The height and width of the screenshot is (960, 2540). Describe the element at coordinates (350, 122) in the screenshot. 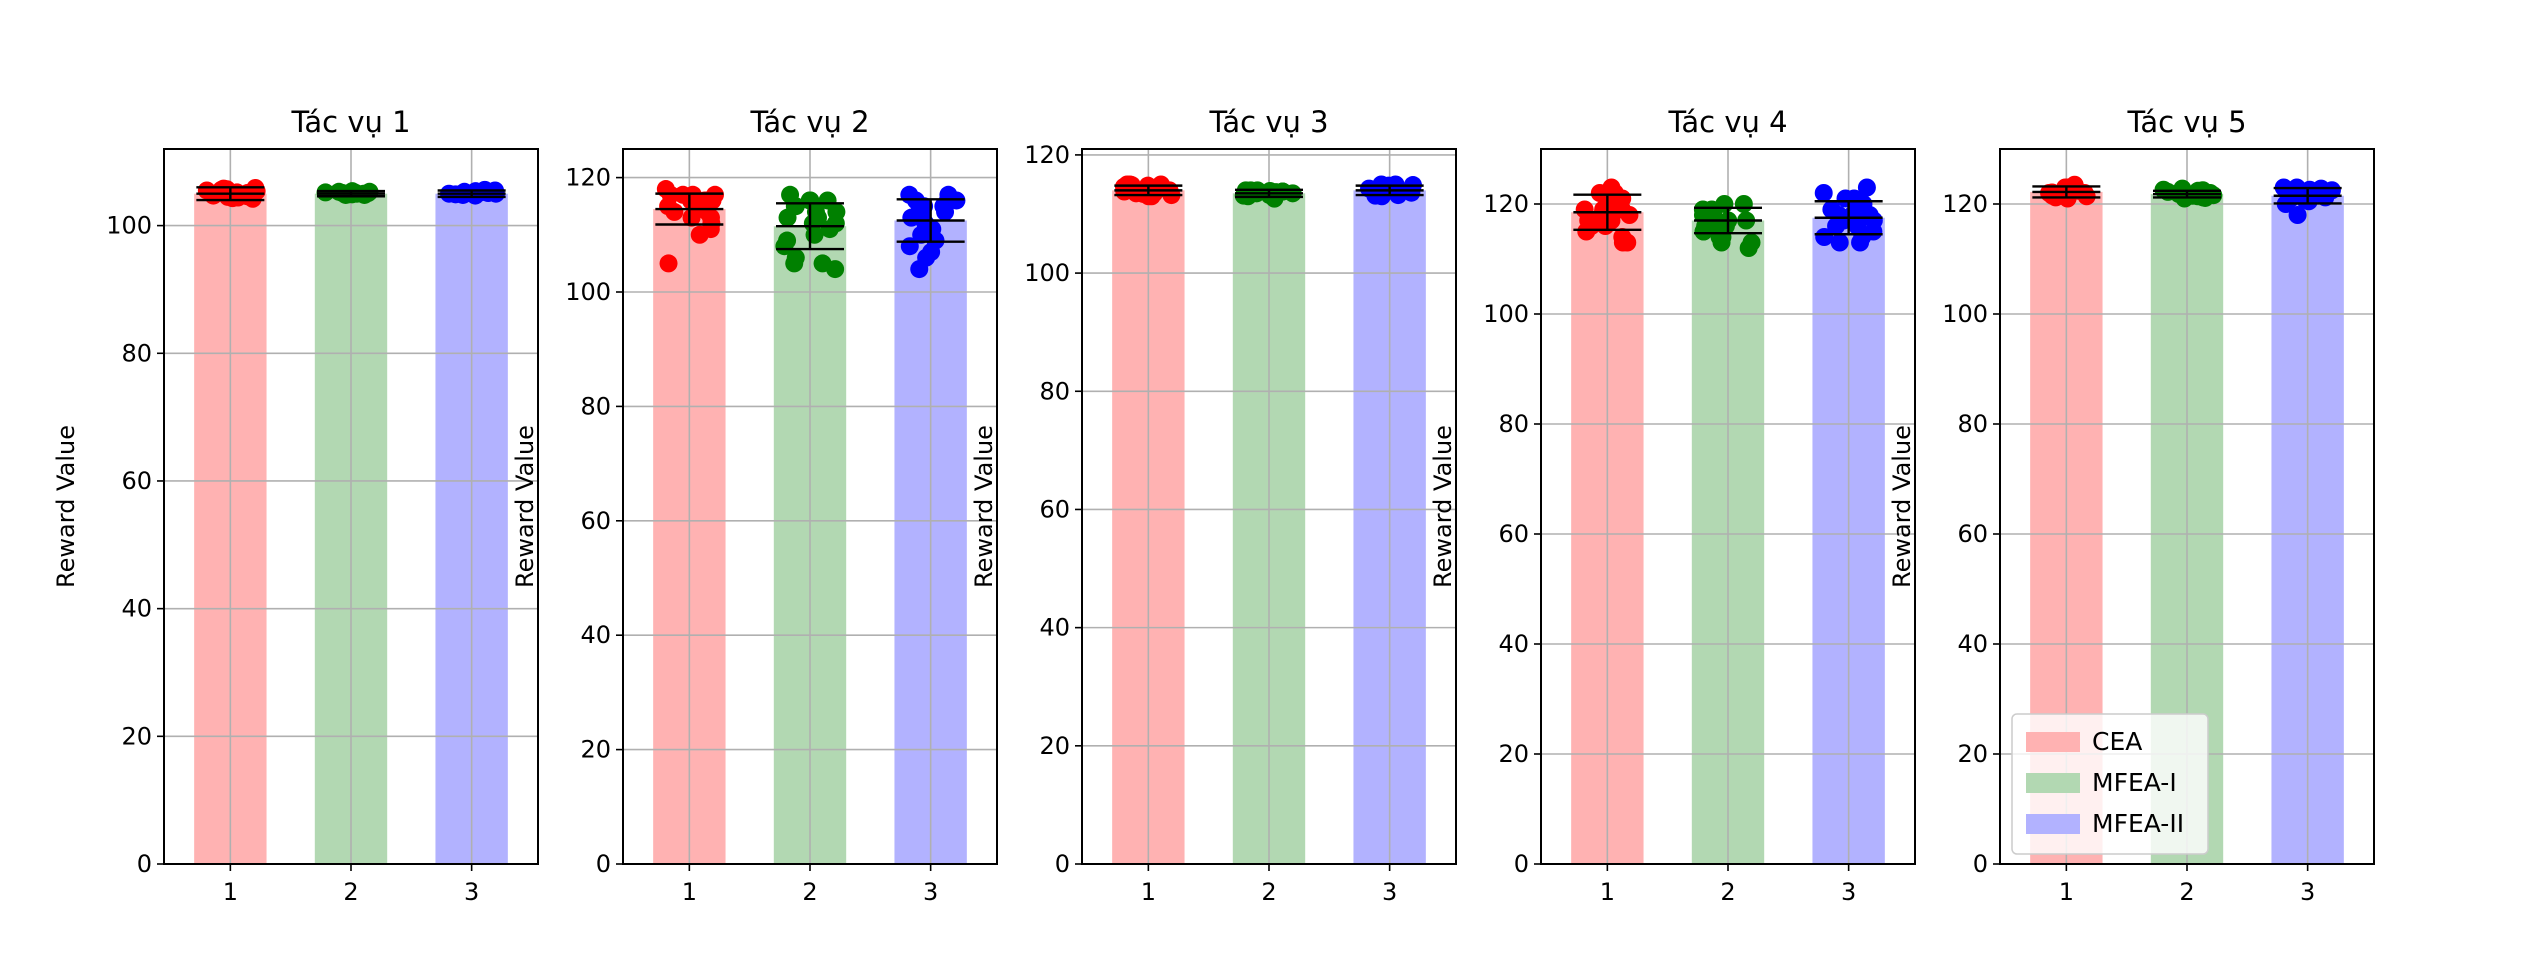

I see `chart-title: Tác vụ 1` at that location.